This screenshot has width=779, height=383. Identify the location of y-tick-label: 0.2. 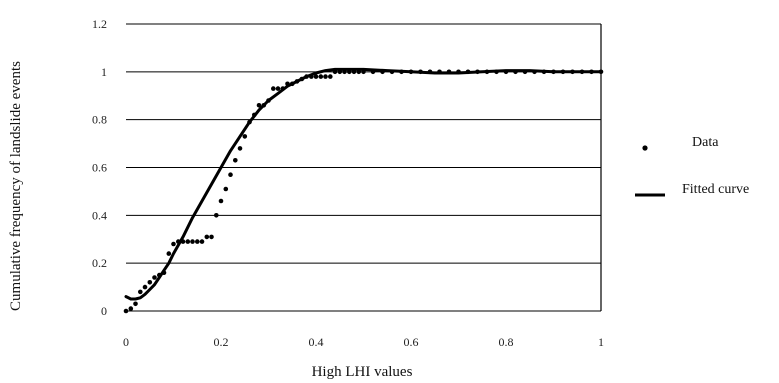
(99, 263).